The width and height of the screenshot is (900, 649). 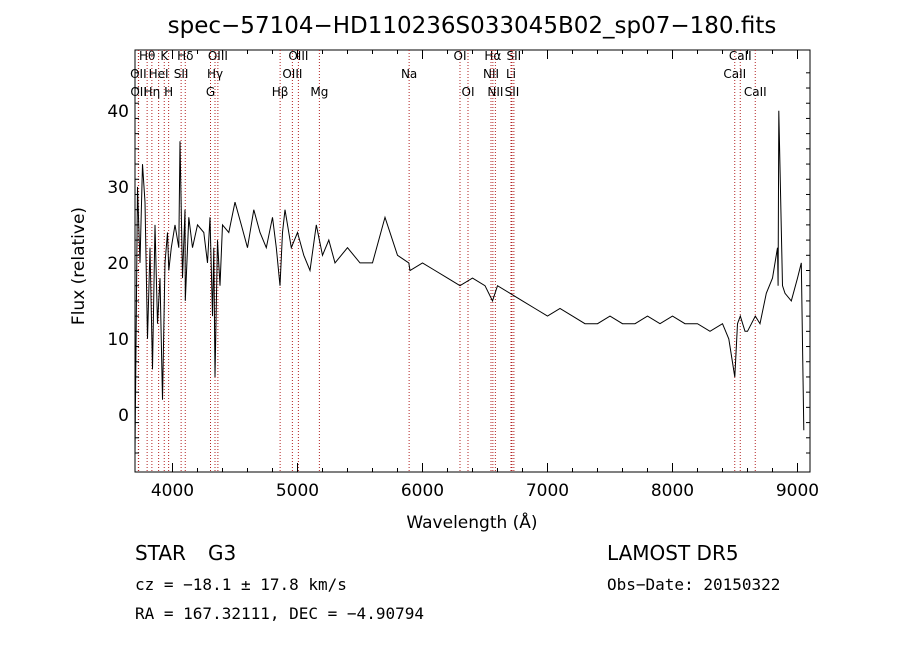 I want to click on ra-dec-coordinates: RA = 167.32111, DEC = −4.90794, so click(x=279, y=613).